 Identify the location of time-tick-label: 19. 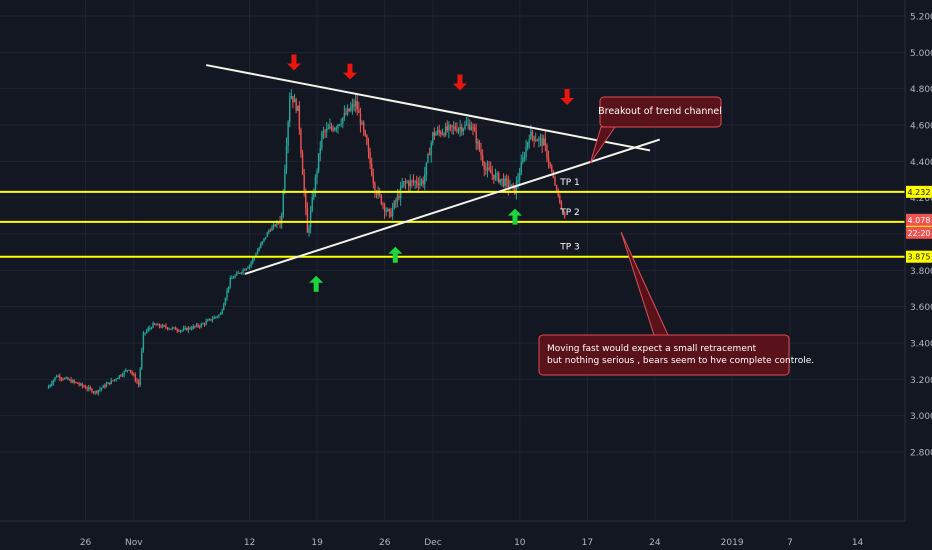
(317, 543).